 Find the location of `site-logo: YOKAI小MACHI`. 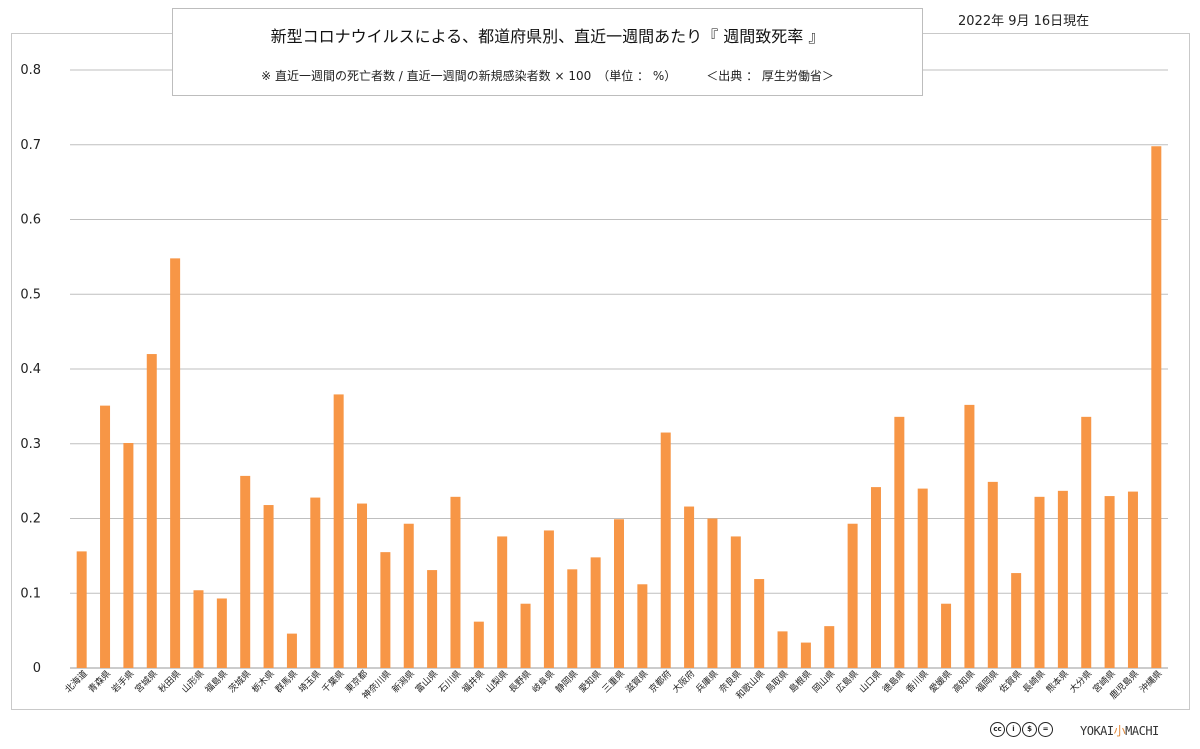

site-logo: YOKAI小MACHI is located at coordinates (1119, 731).